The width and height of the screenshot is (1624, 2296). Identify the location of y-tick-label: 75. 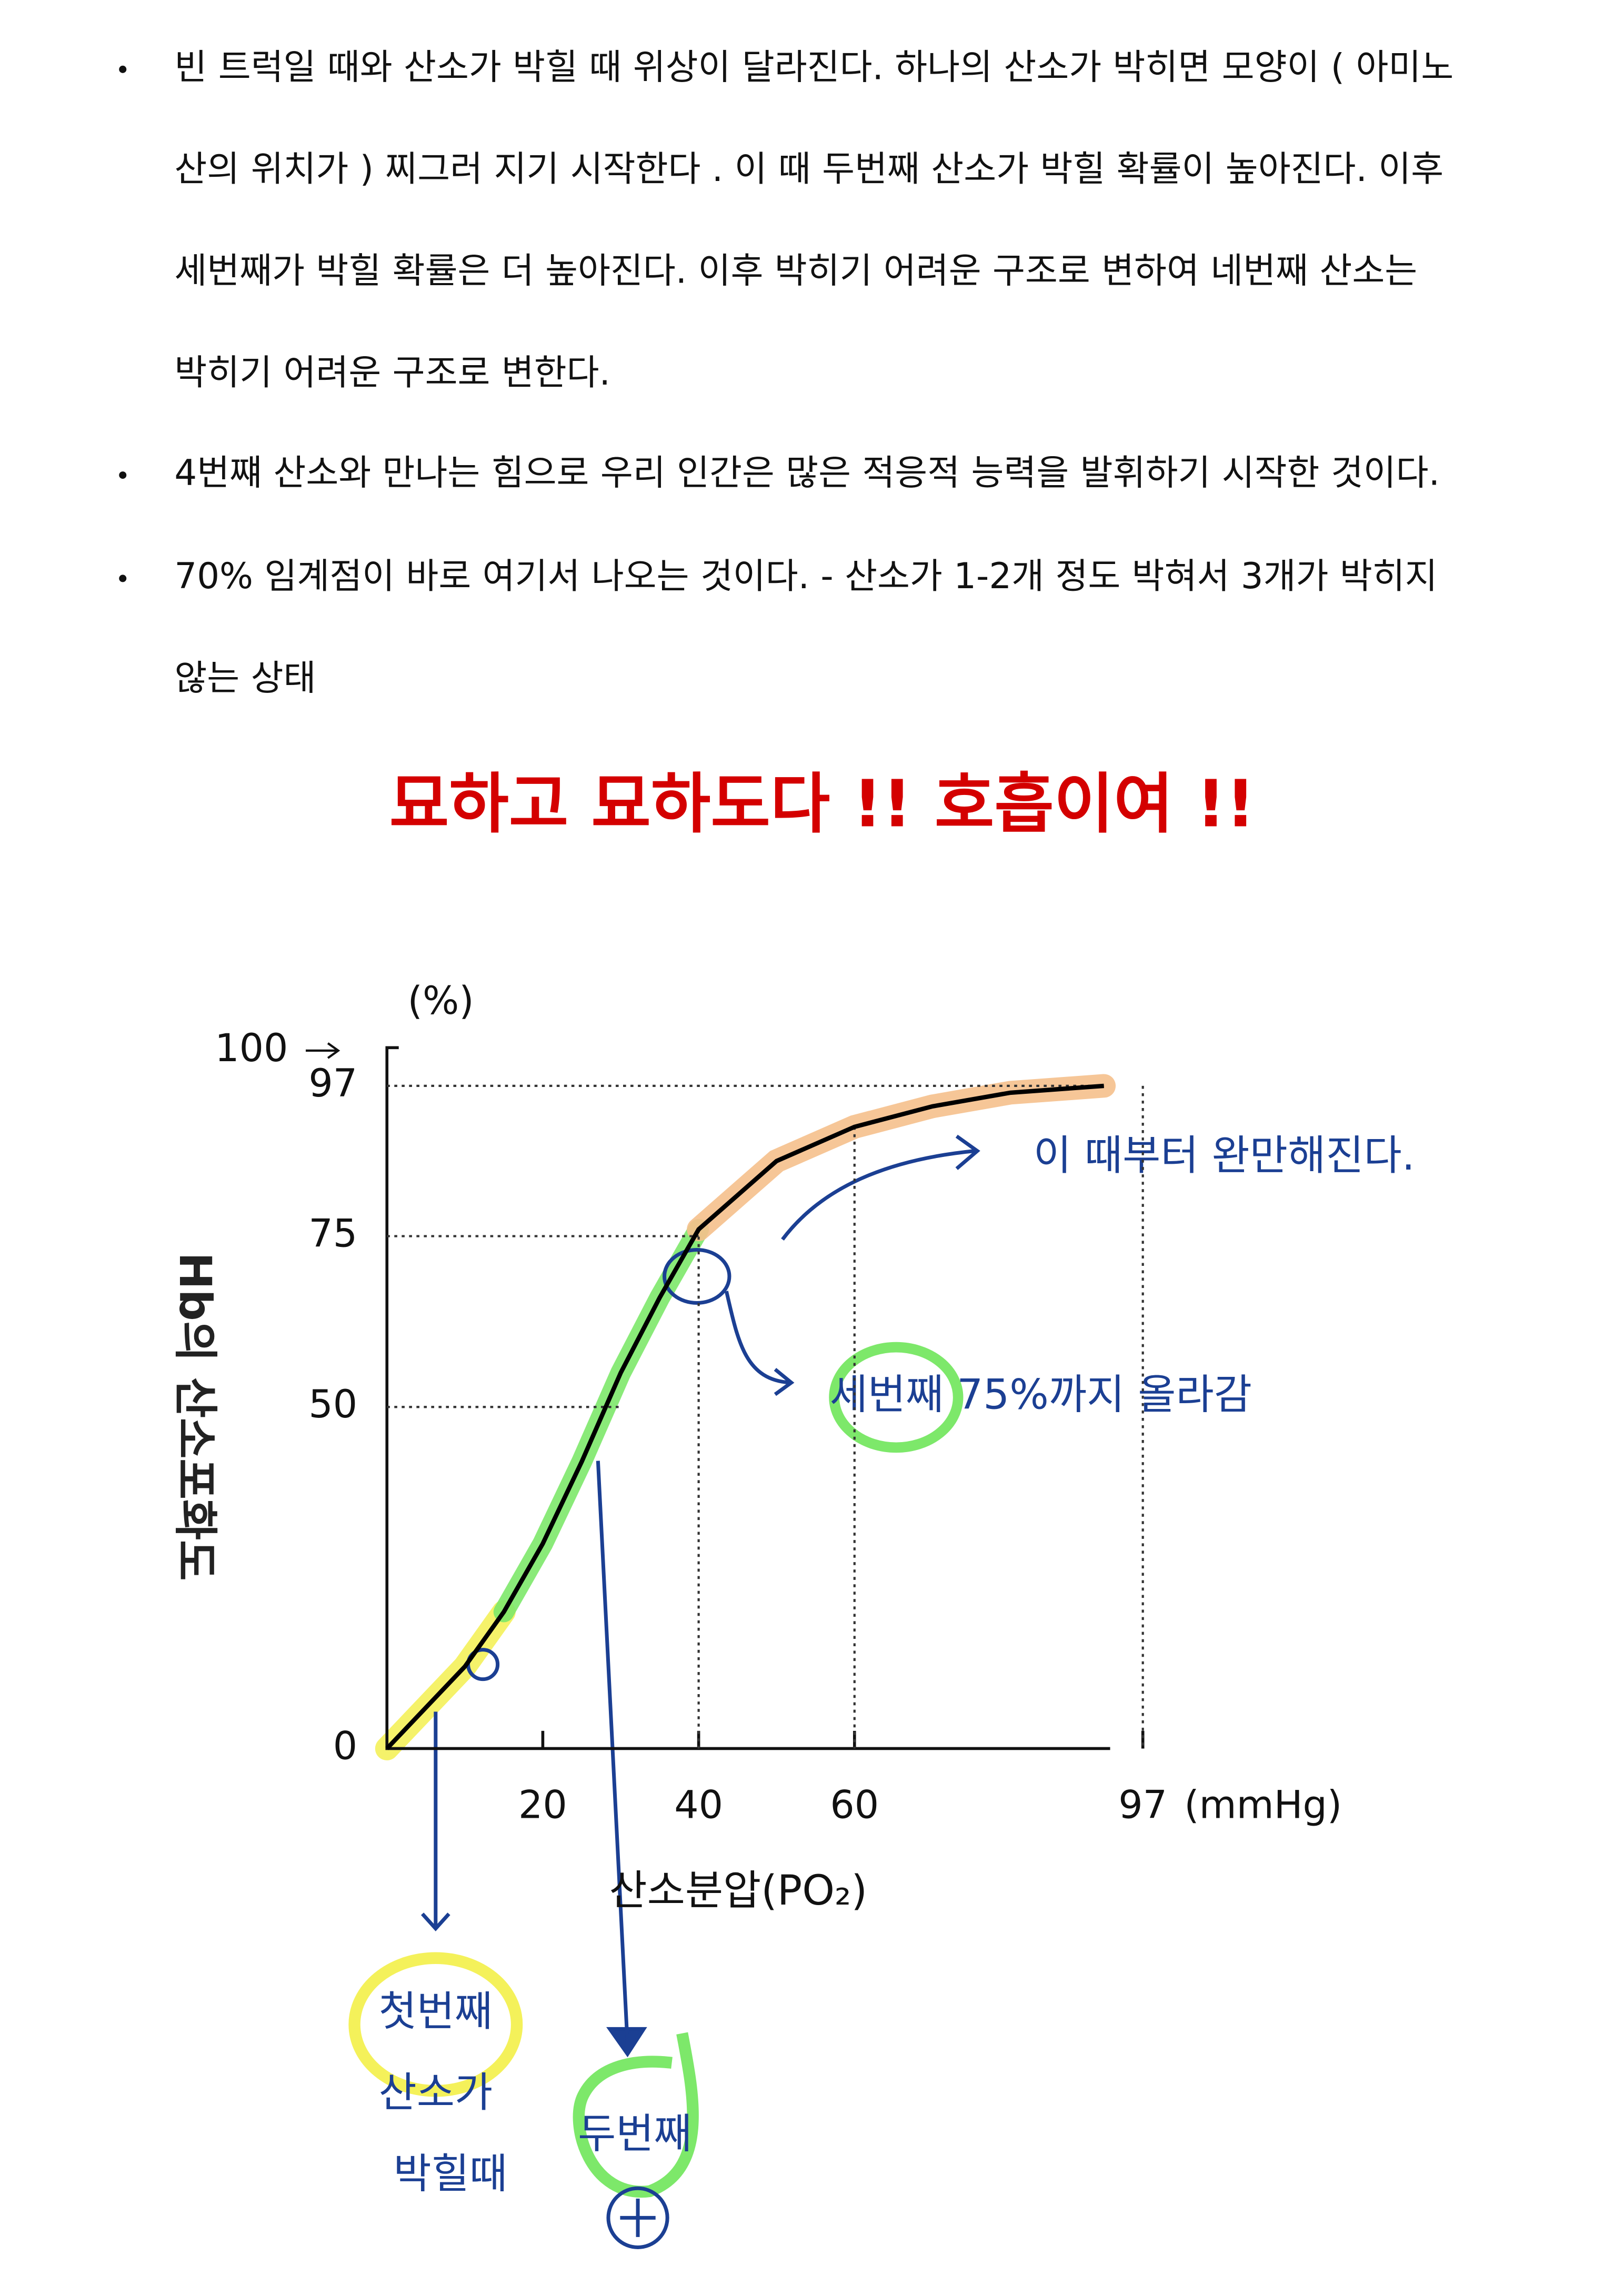
(333, 1234).